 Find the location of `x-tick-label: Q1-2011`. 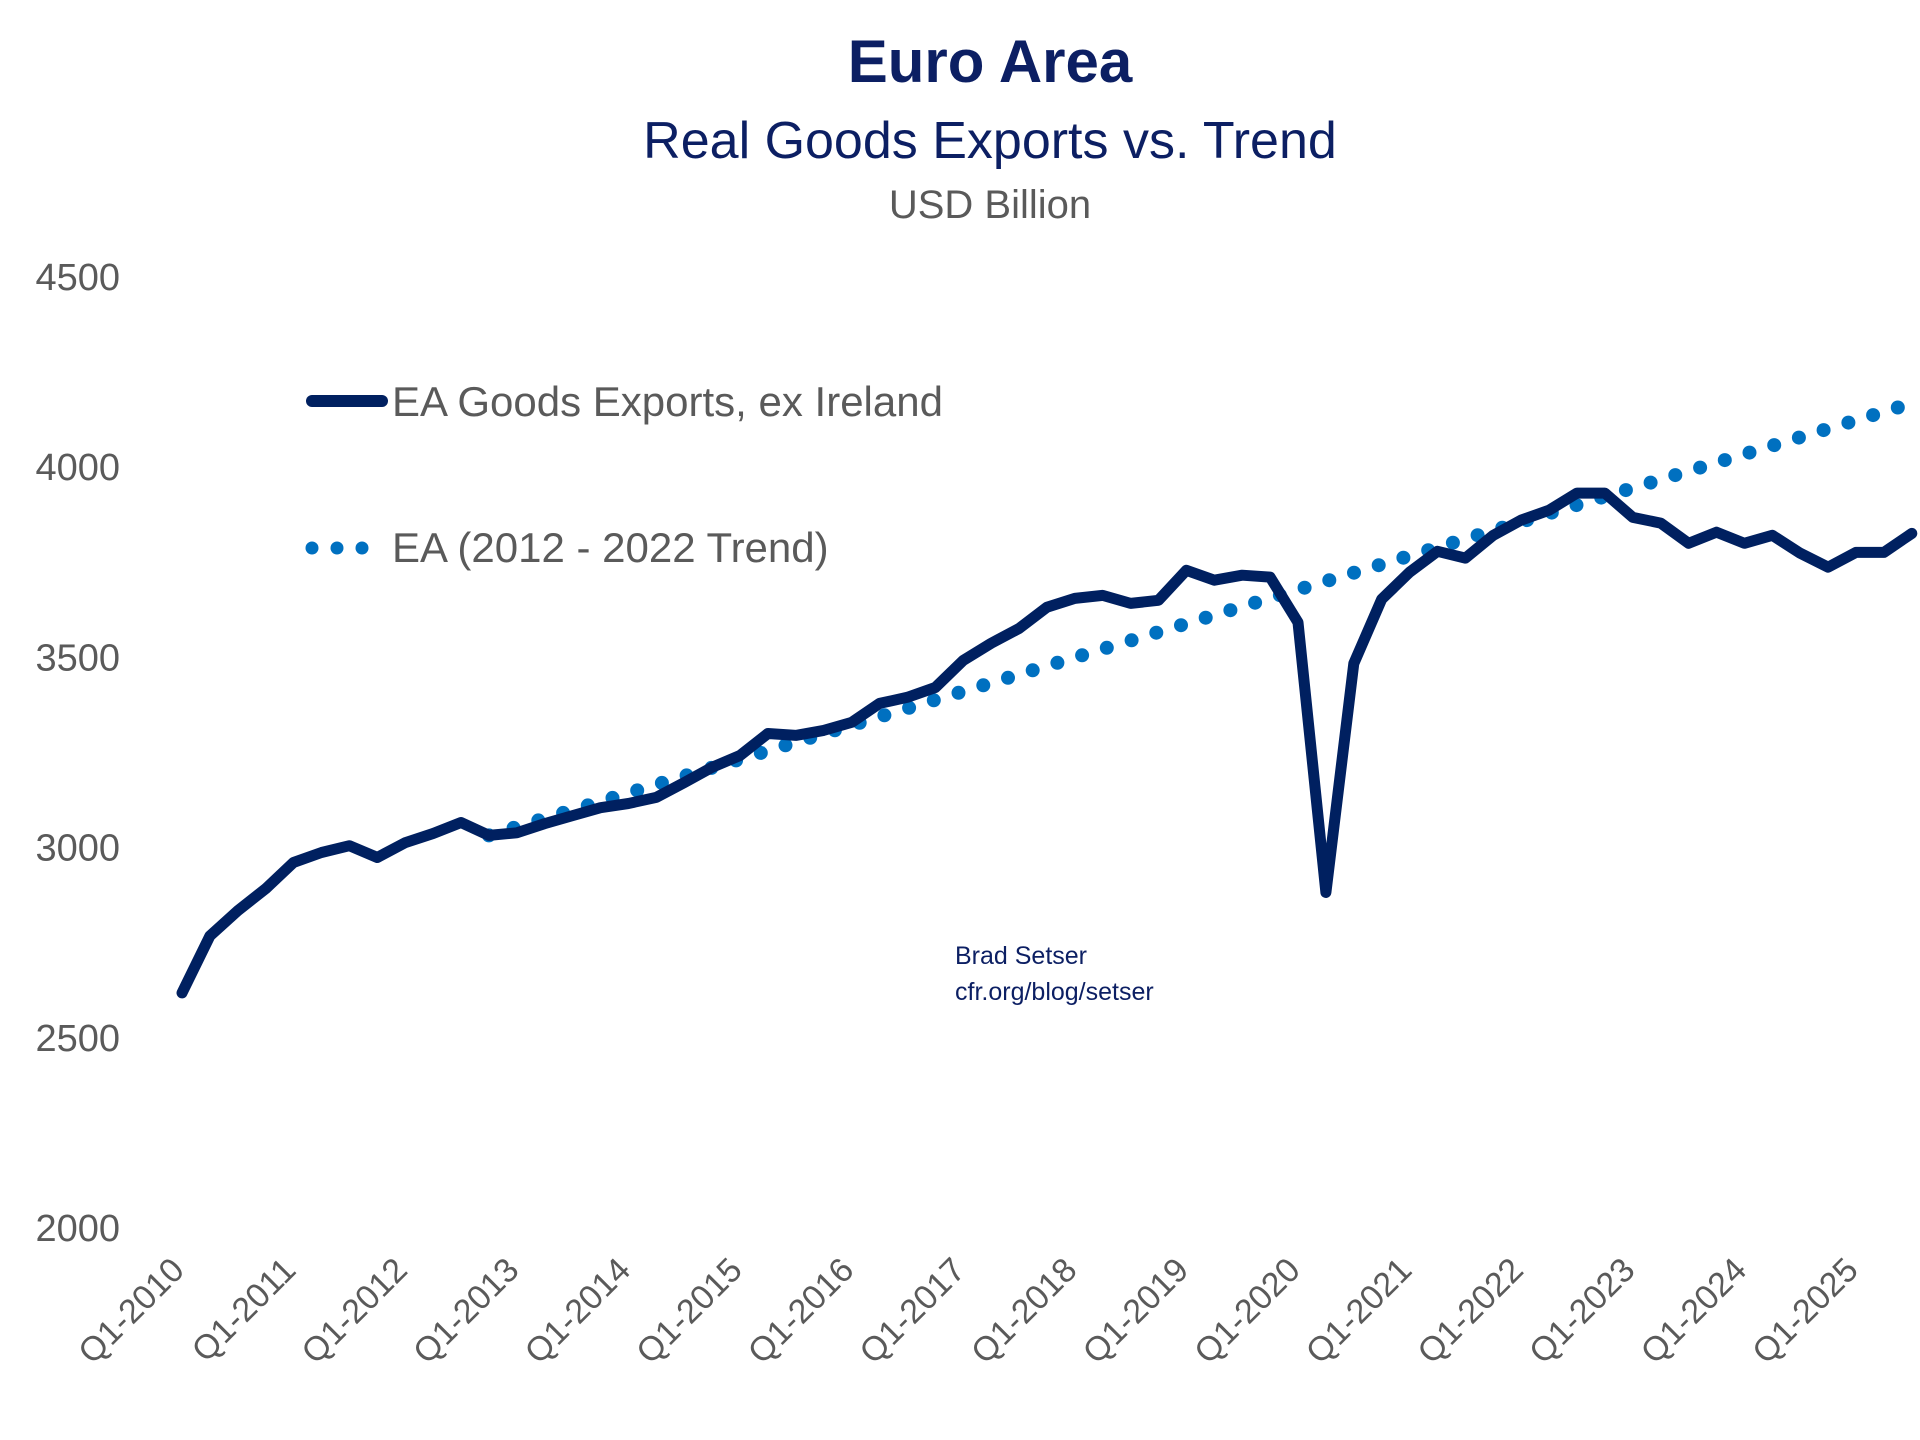

x-tick-label: Q1-2011 is located at coordinates (244, 1310).